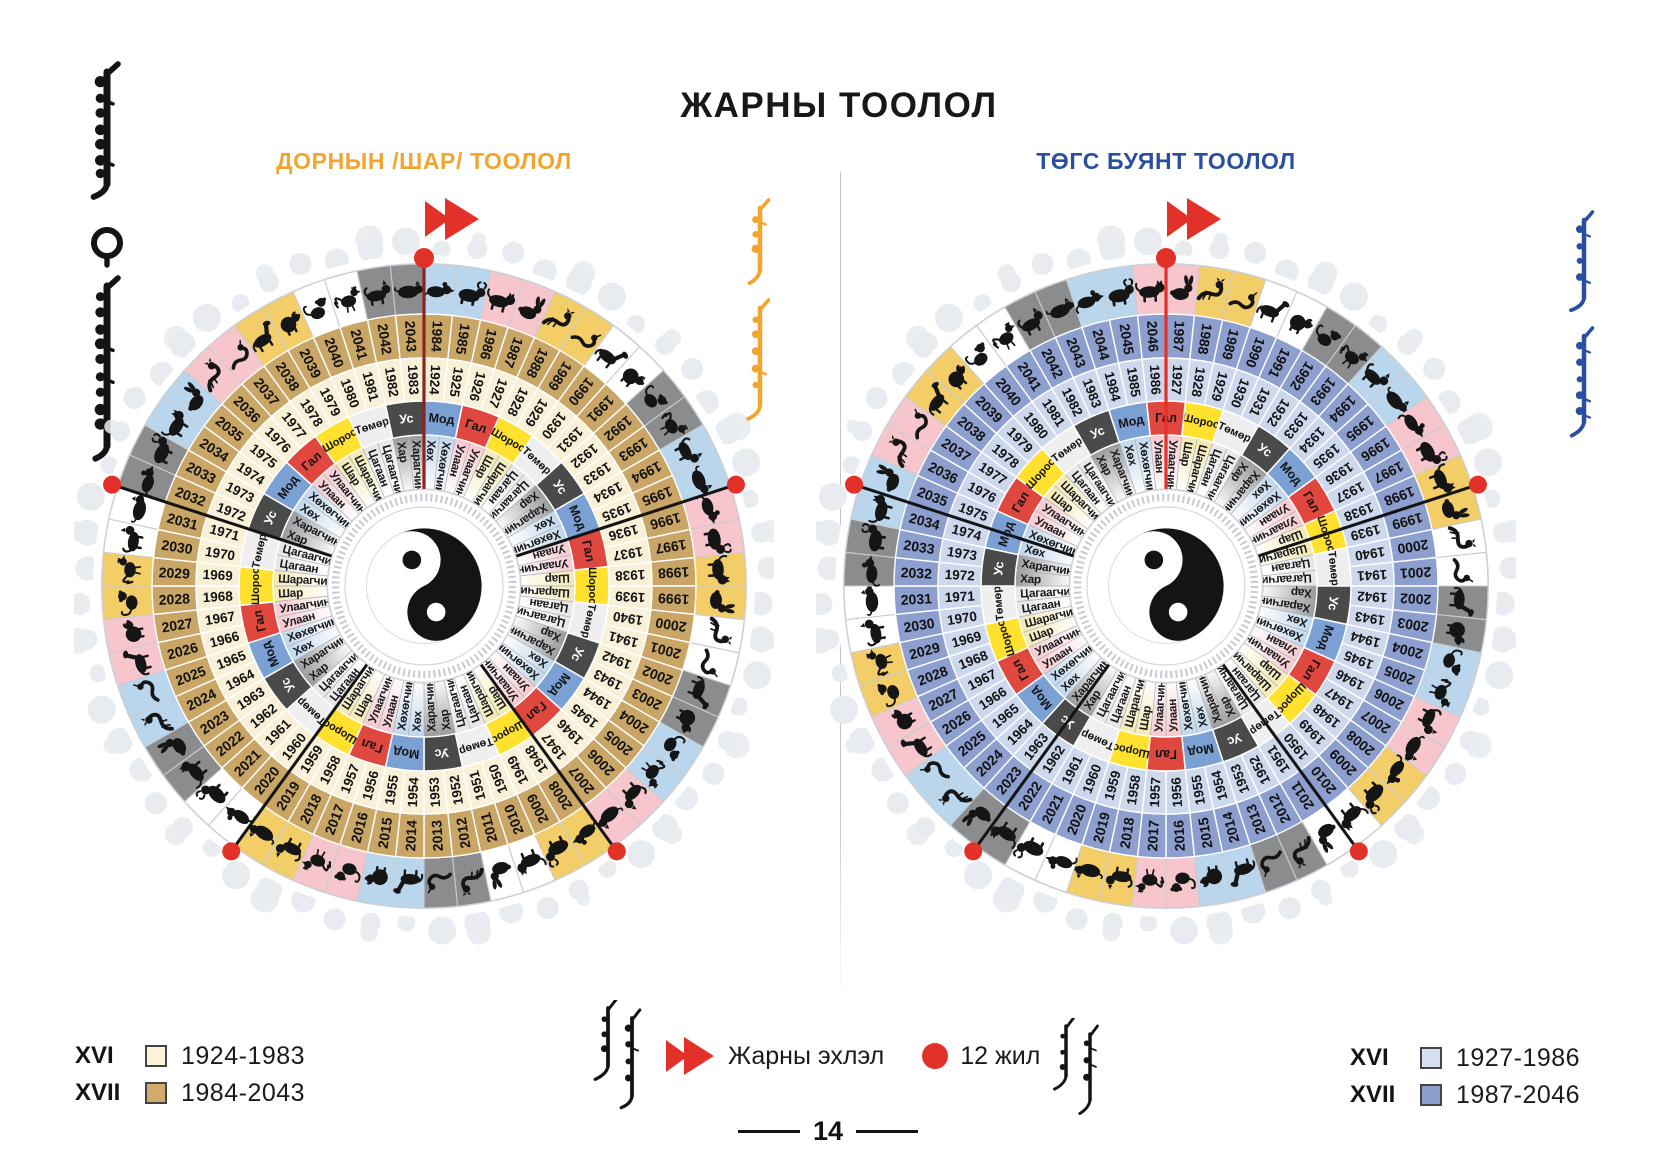  Describe the element at coordinates (852, 1056) in the screenshot. I see `legend-center: Жарны эхлэл 12 жил` at that location.